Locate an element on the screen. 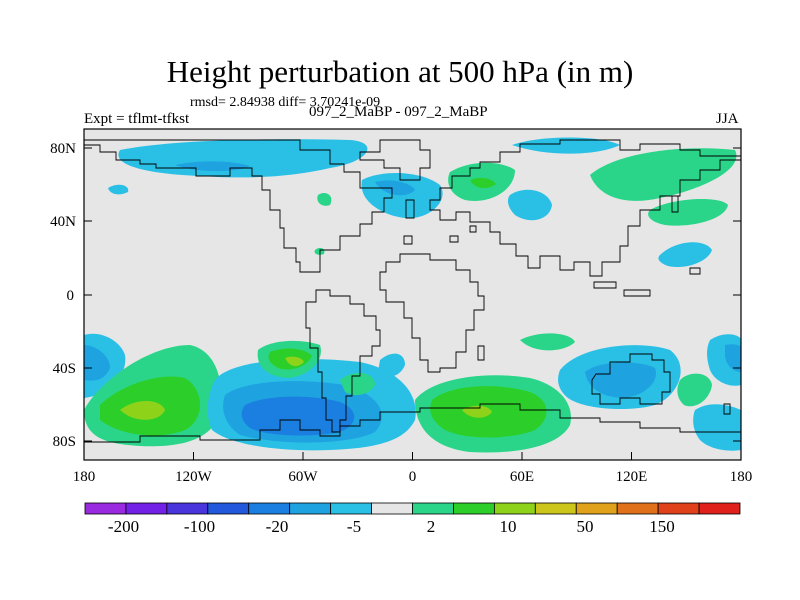 This screenshot has width=800, height=600. contour-satl-blue is located at coordinates (391, 365).